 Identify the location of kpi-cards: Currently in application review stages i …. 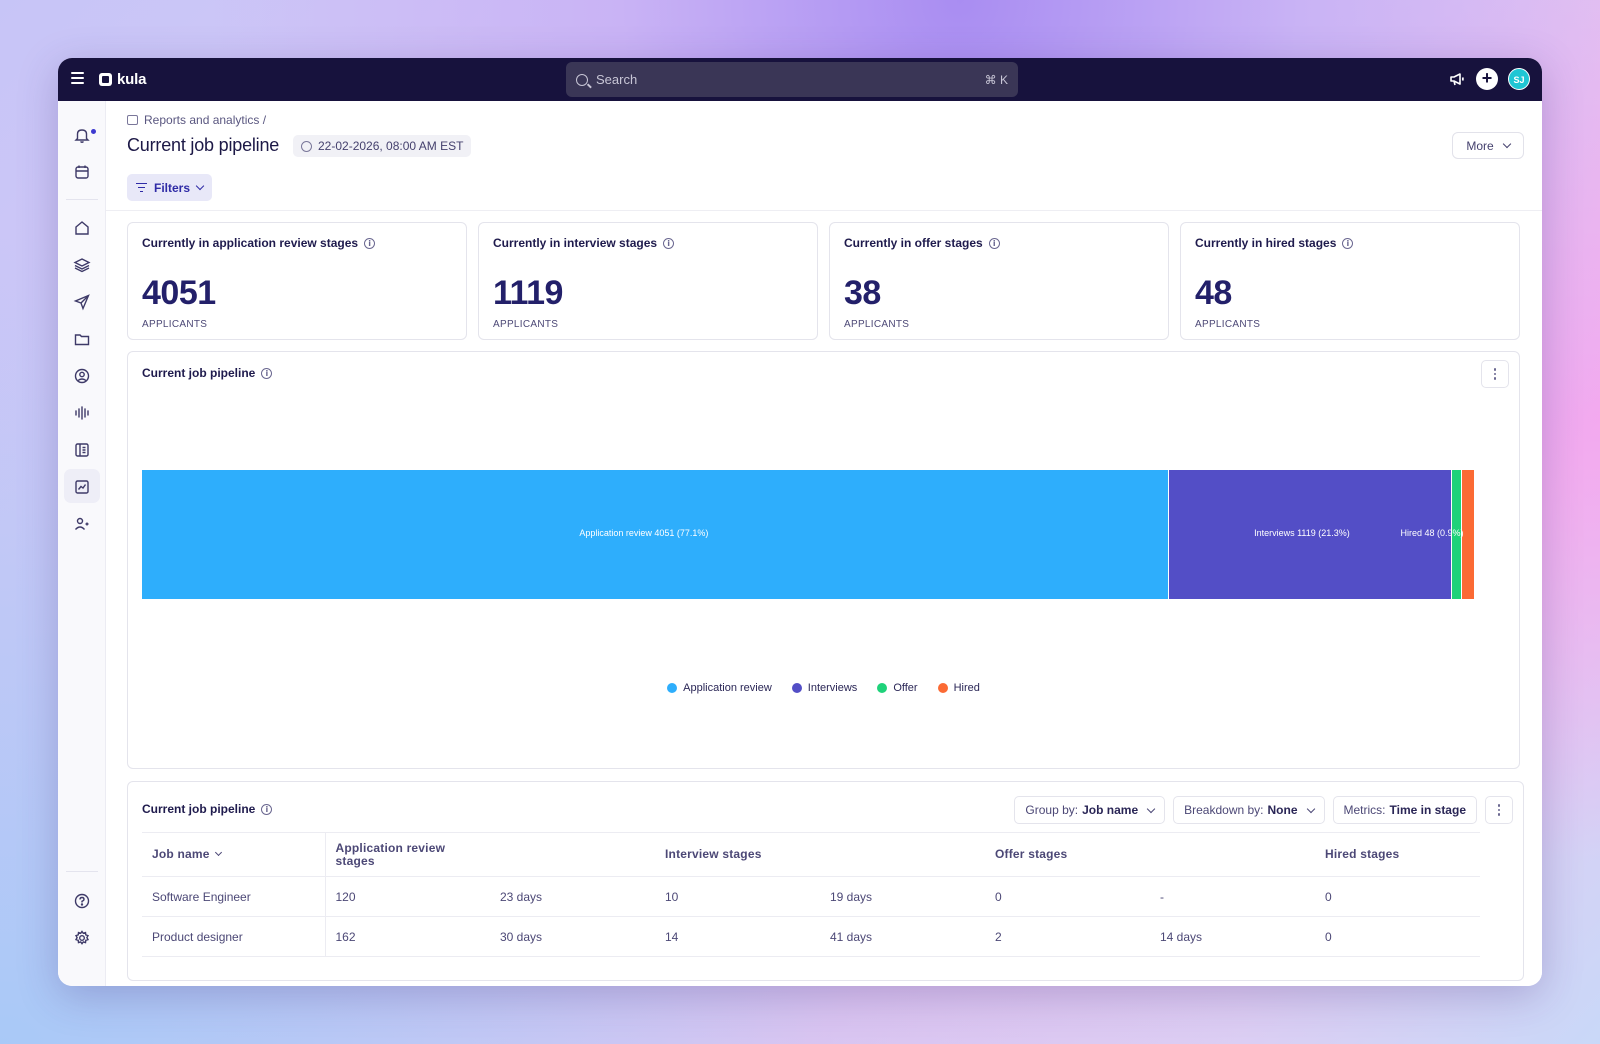
(823, 281).